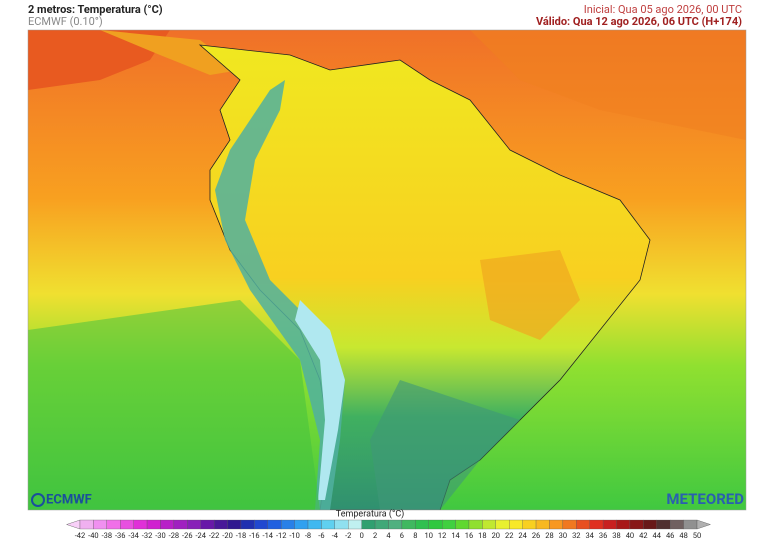 The width and height of the screenshot is (768, 544). I want to click on colorbar-label: 36, so click(603, 535).